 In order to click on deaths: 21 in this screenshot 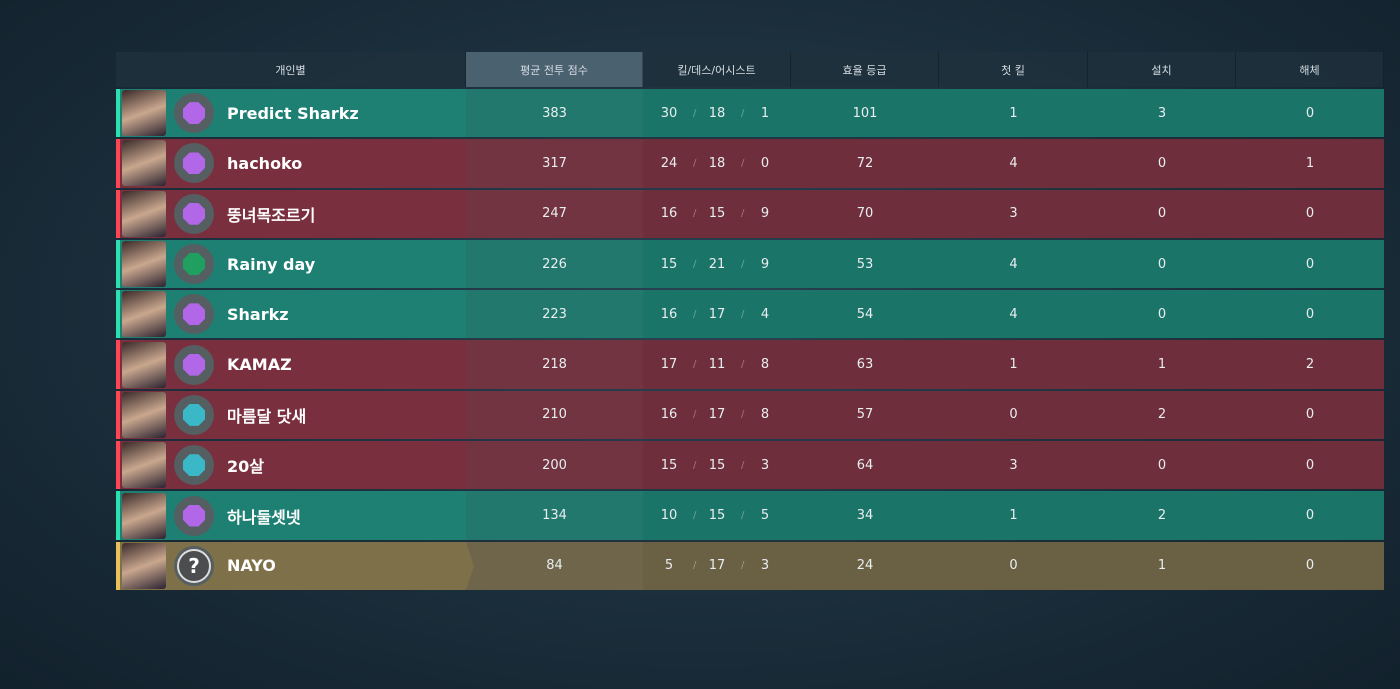, I will do `click(717, 264)`.